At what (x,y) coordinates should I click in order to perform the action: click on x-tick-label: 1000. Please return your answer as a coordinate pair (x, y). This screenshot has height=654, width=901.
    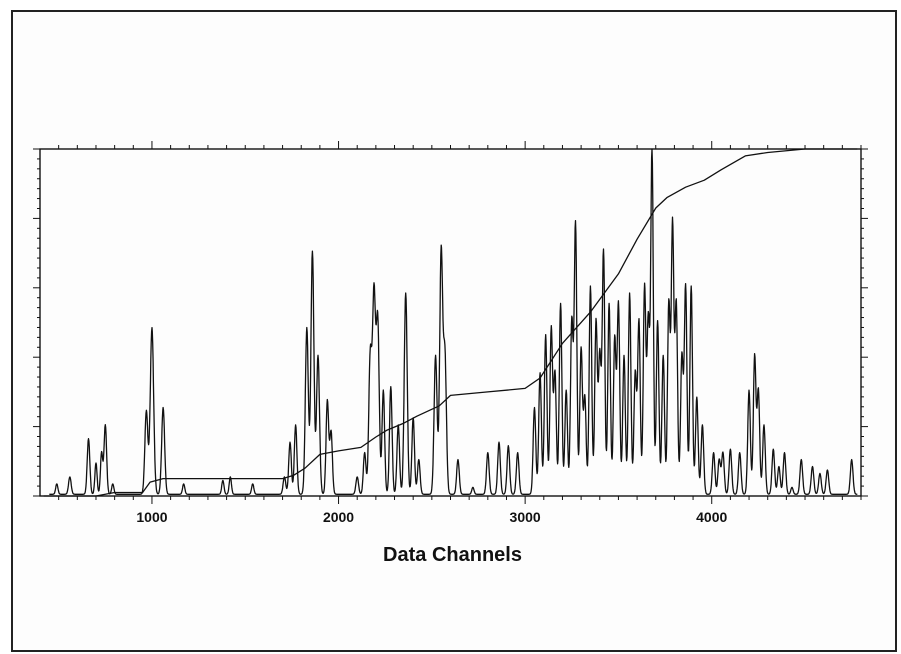
    Looking at the image, I should click on (151, 517).